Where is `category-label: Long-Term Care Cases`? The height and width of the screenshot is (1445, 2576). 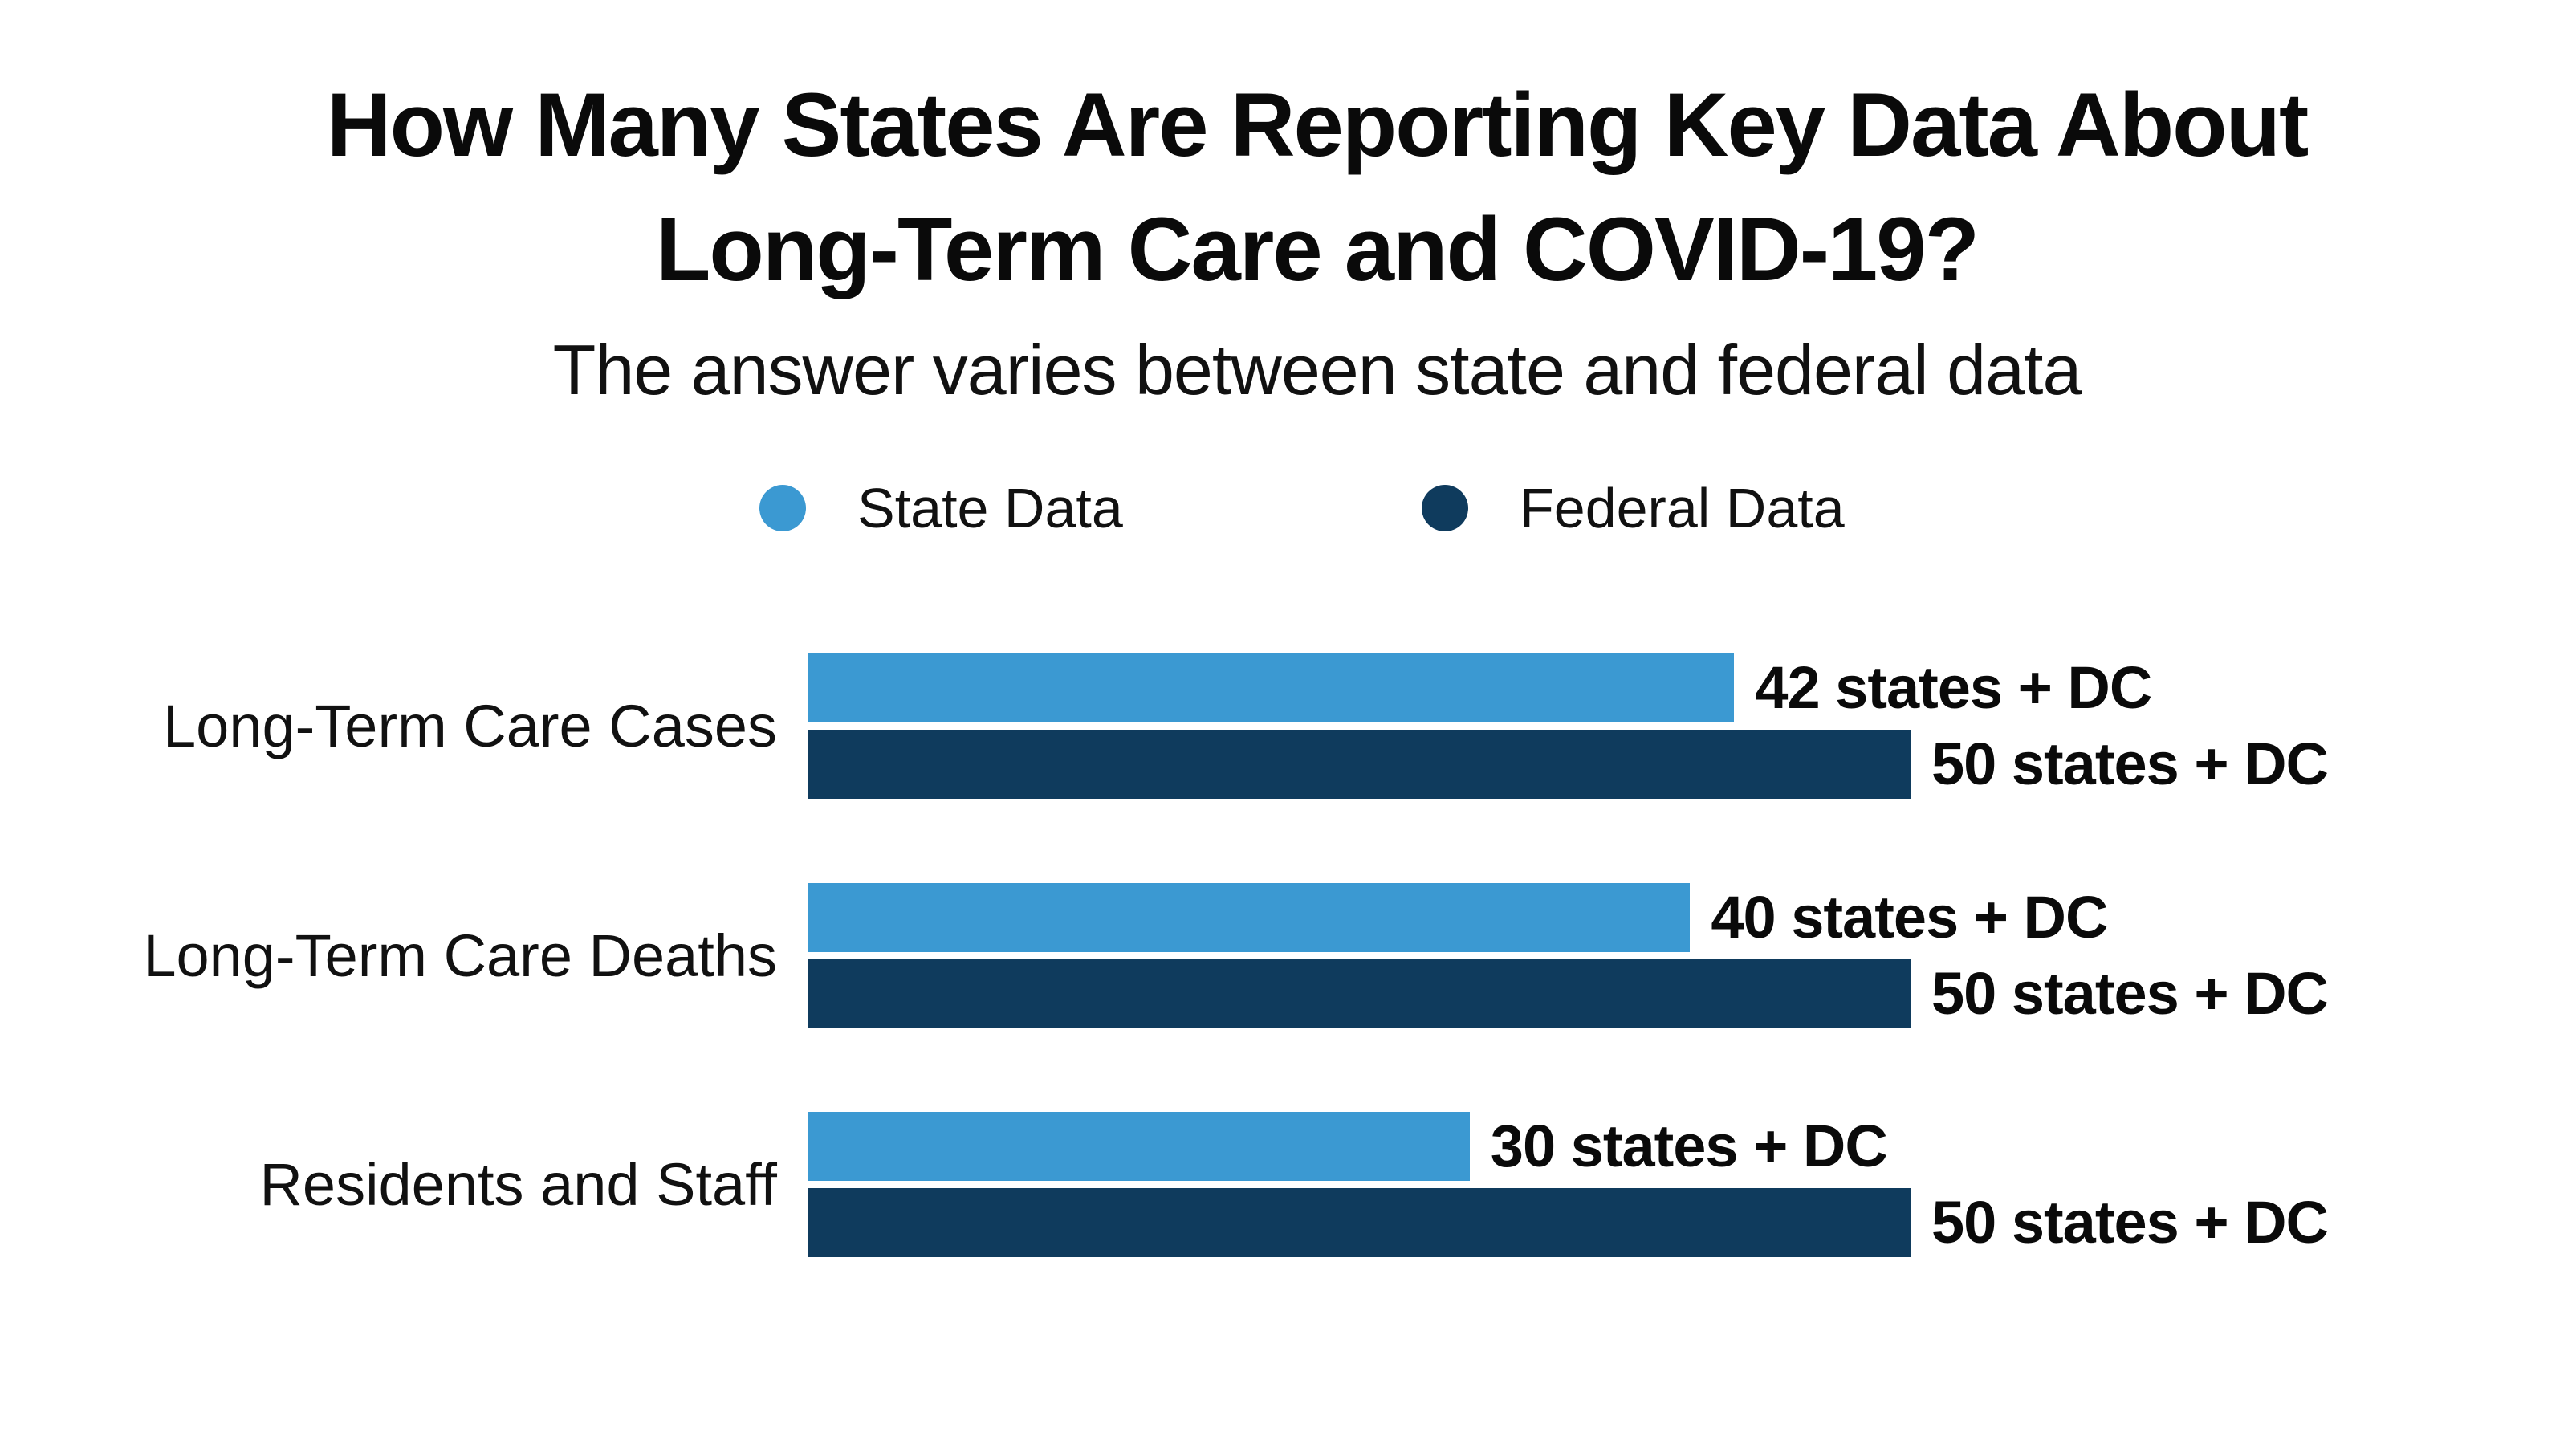 category-label: Long-Term Care Cases is located at coordinates (470, 726).